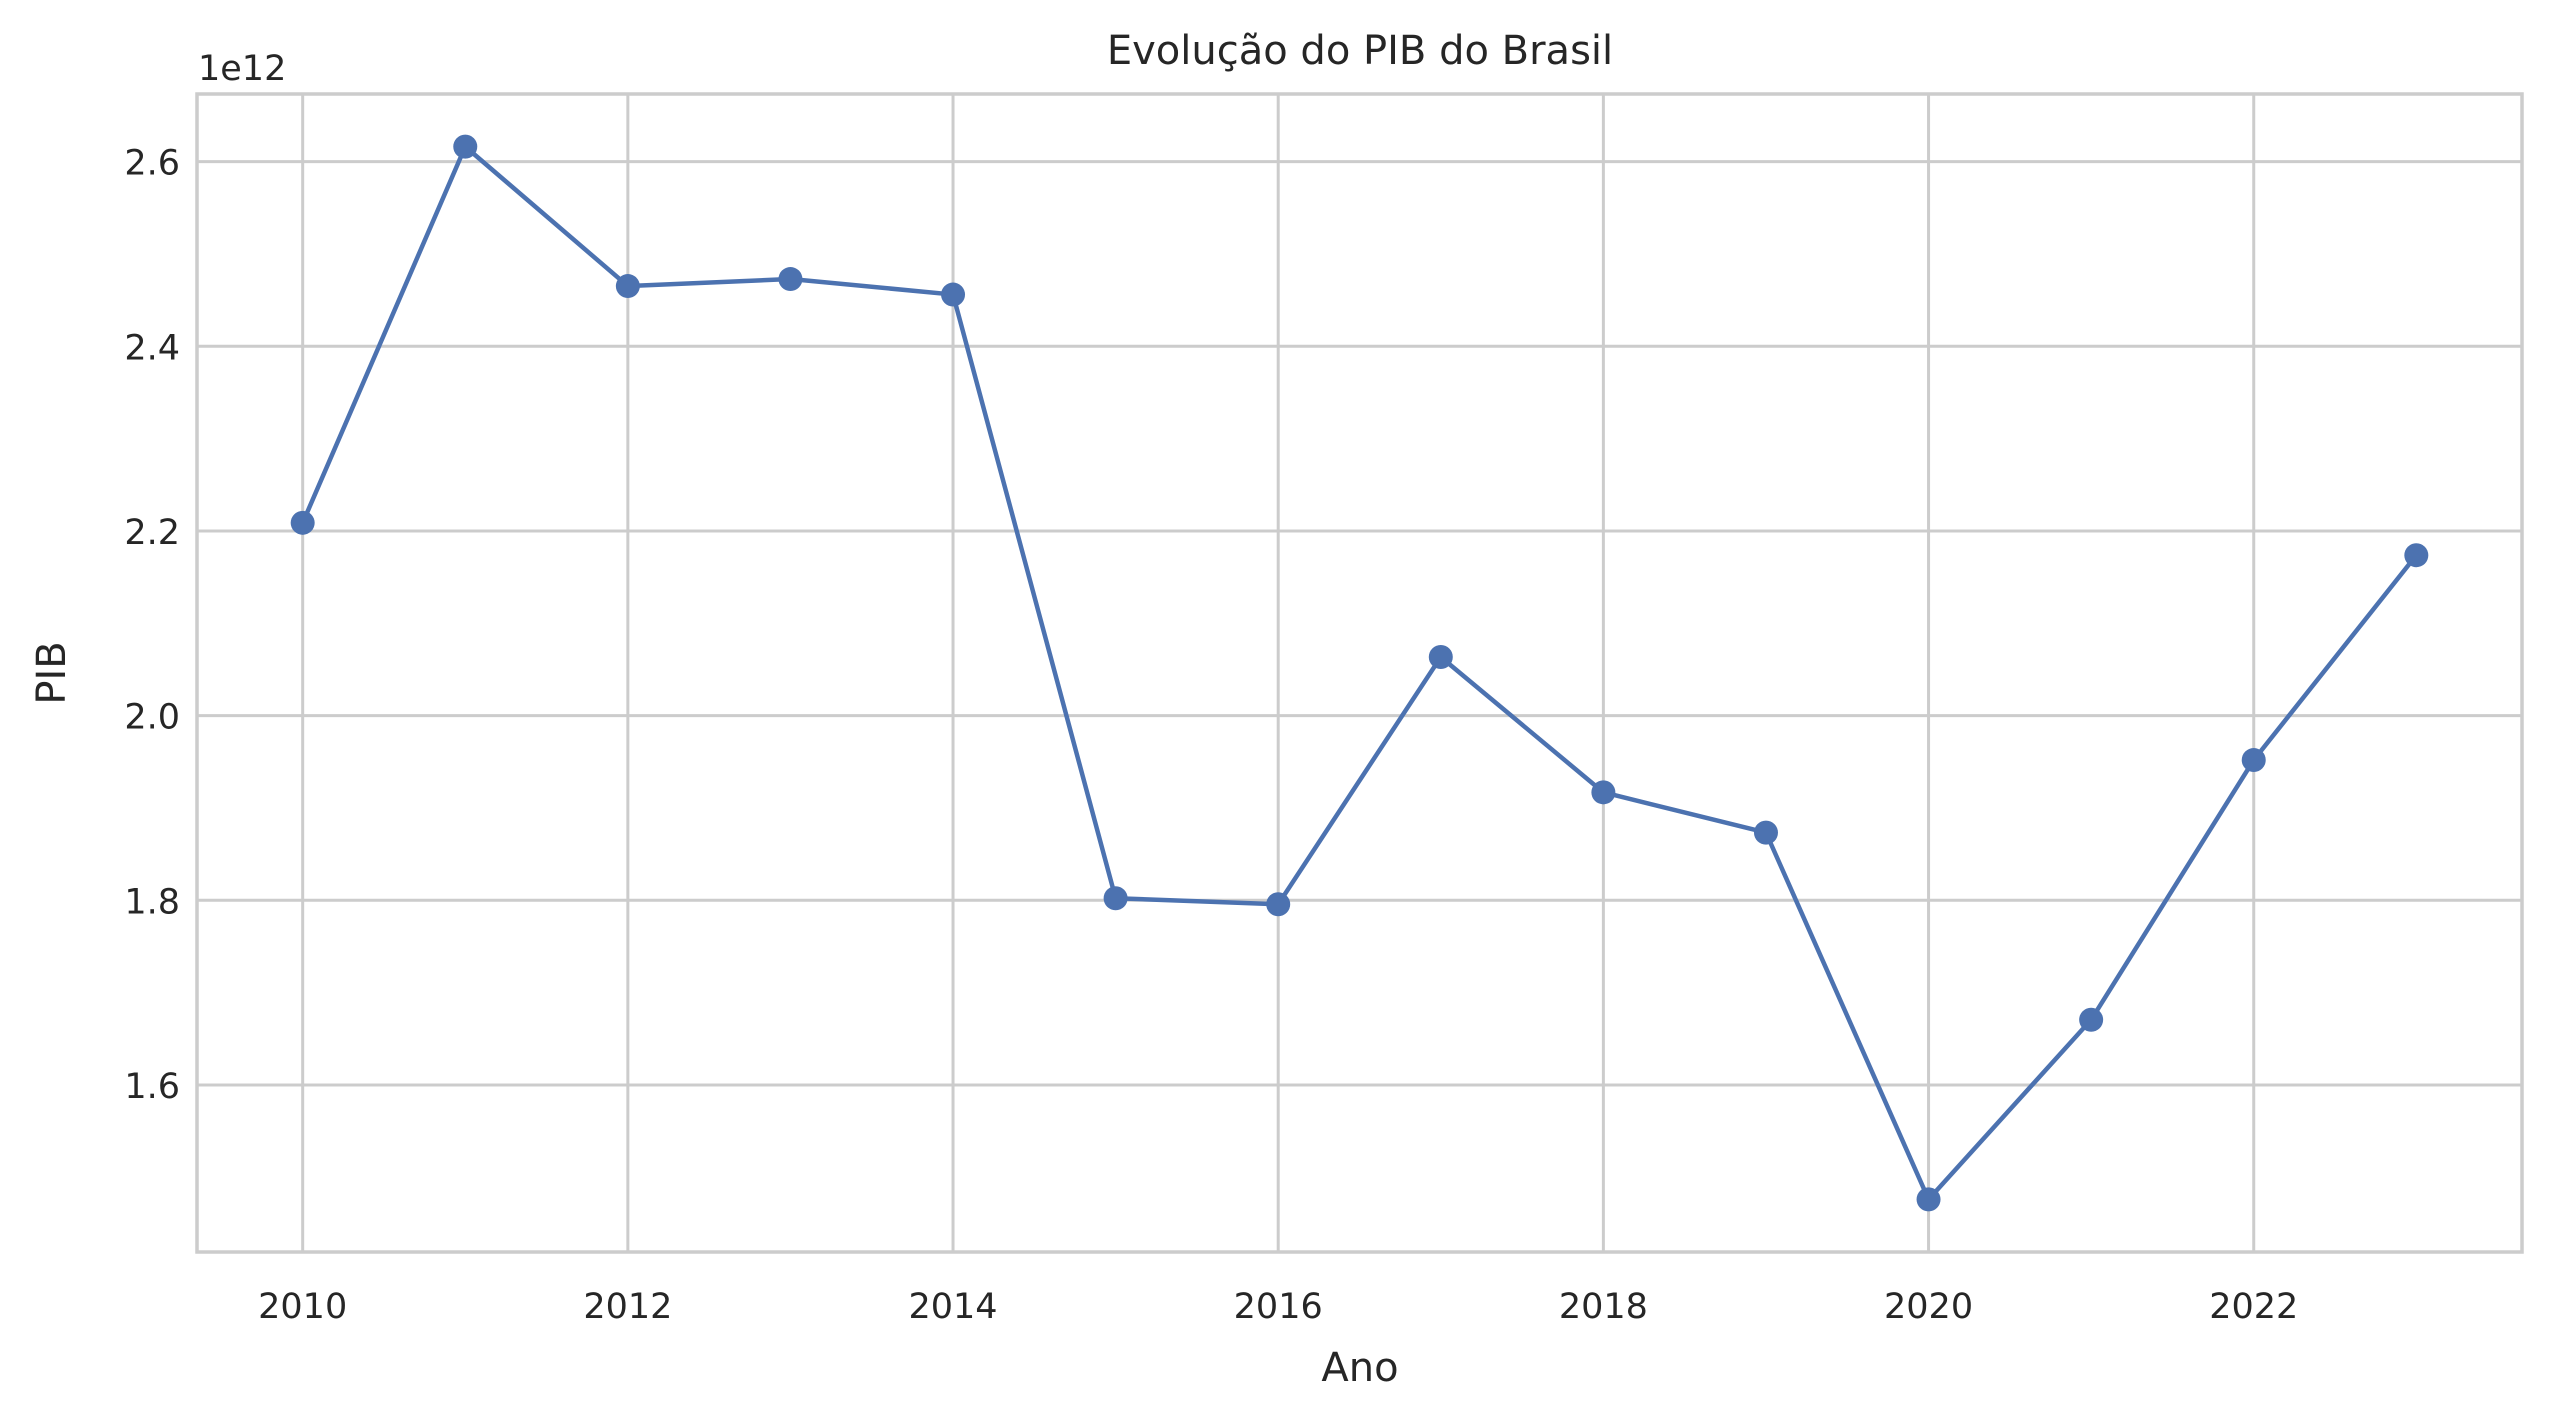 Image resolution: width=2550 pixels, height=1423 pixels. Describe the element at coordinates (302, 1307) in the screenshot. I see `x-tick-label: 2010` at that location.